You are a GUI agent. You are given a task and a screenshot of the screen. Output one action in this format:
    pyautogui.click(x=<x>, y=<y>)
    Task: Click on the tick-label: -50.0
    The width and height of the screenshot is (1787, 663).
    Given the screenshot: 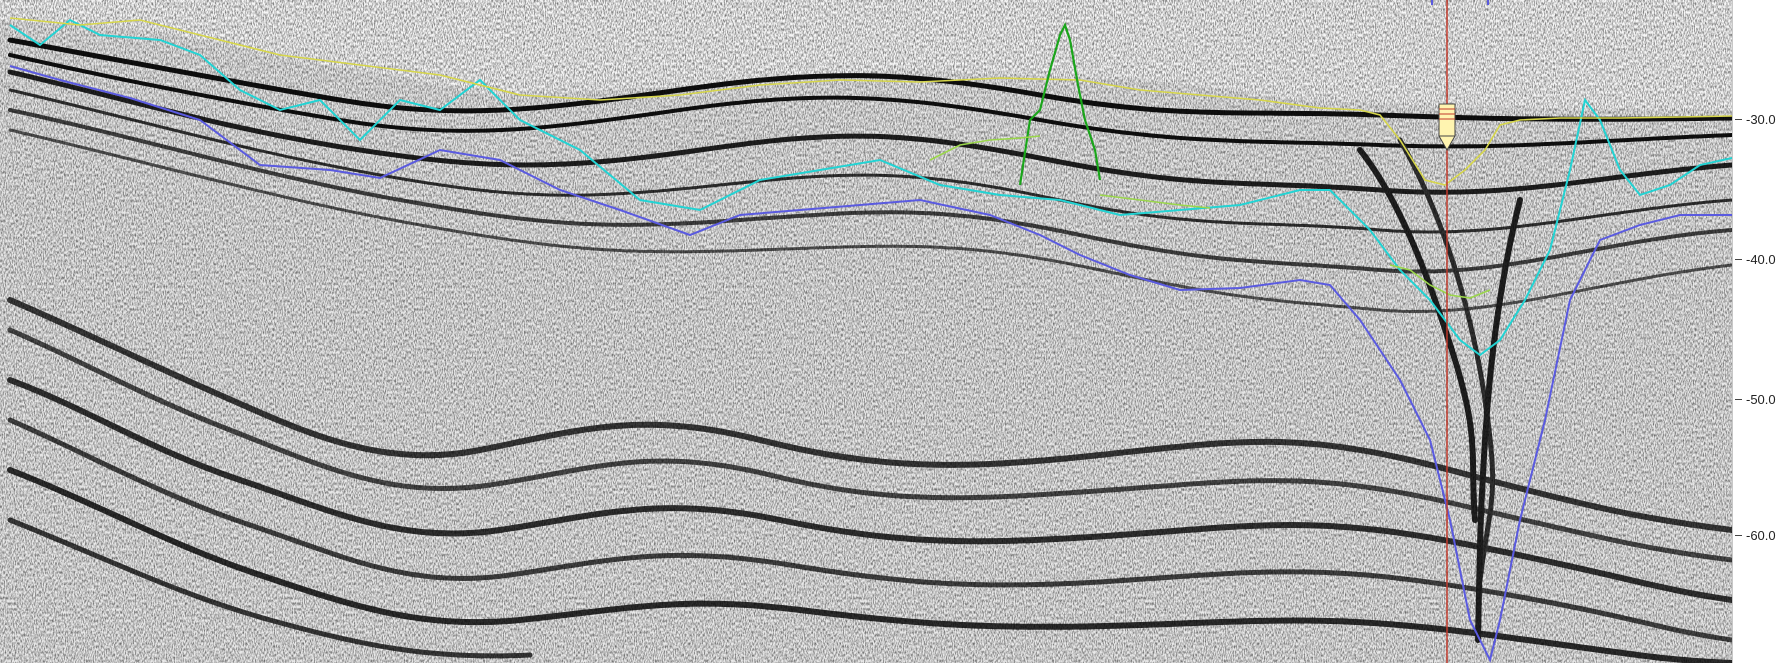 What is the action you would take?
    pyautogui.click(x=1761, y=399)
    